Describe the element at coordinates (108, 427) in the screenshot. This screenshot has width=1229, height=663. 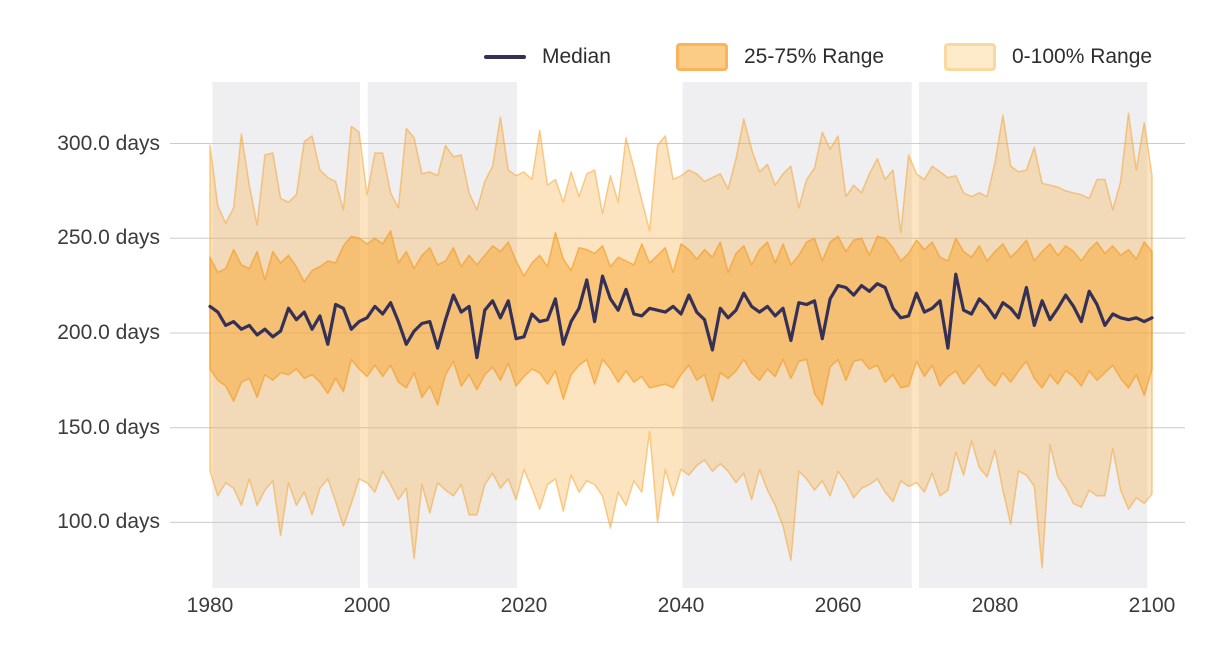
I see `y-tick-label-150: 150.0 days` at that location.